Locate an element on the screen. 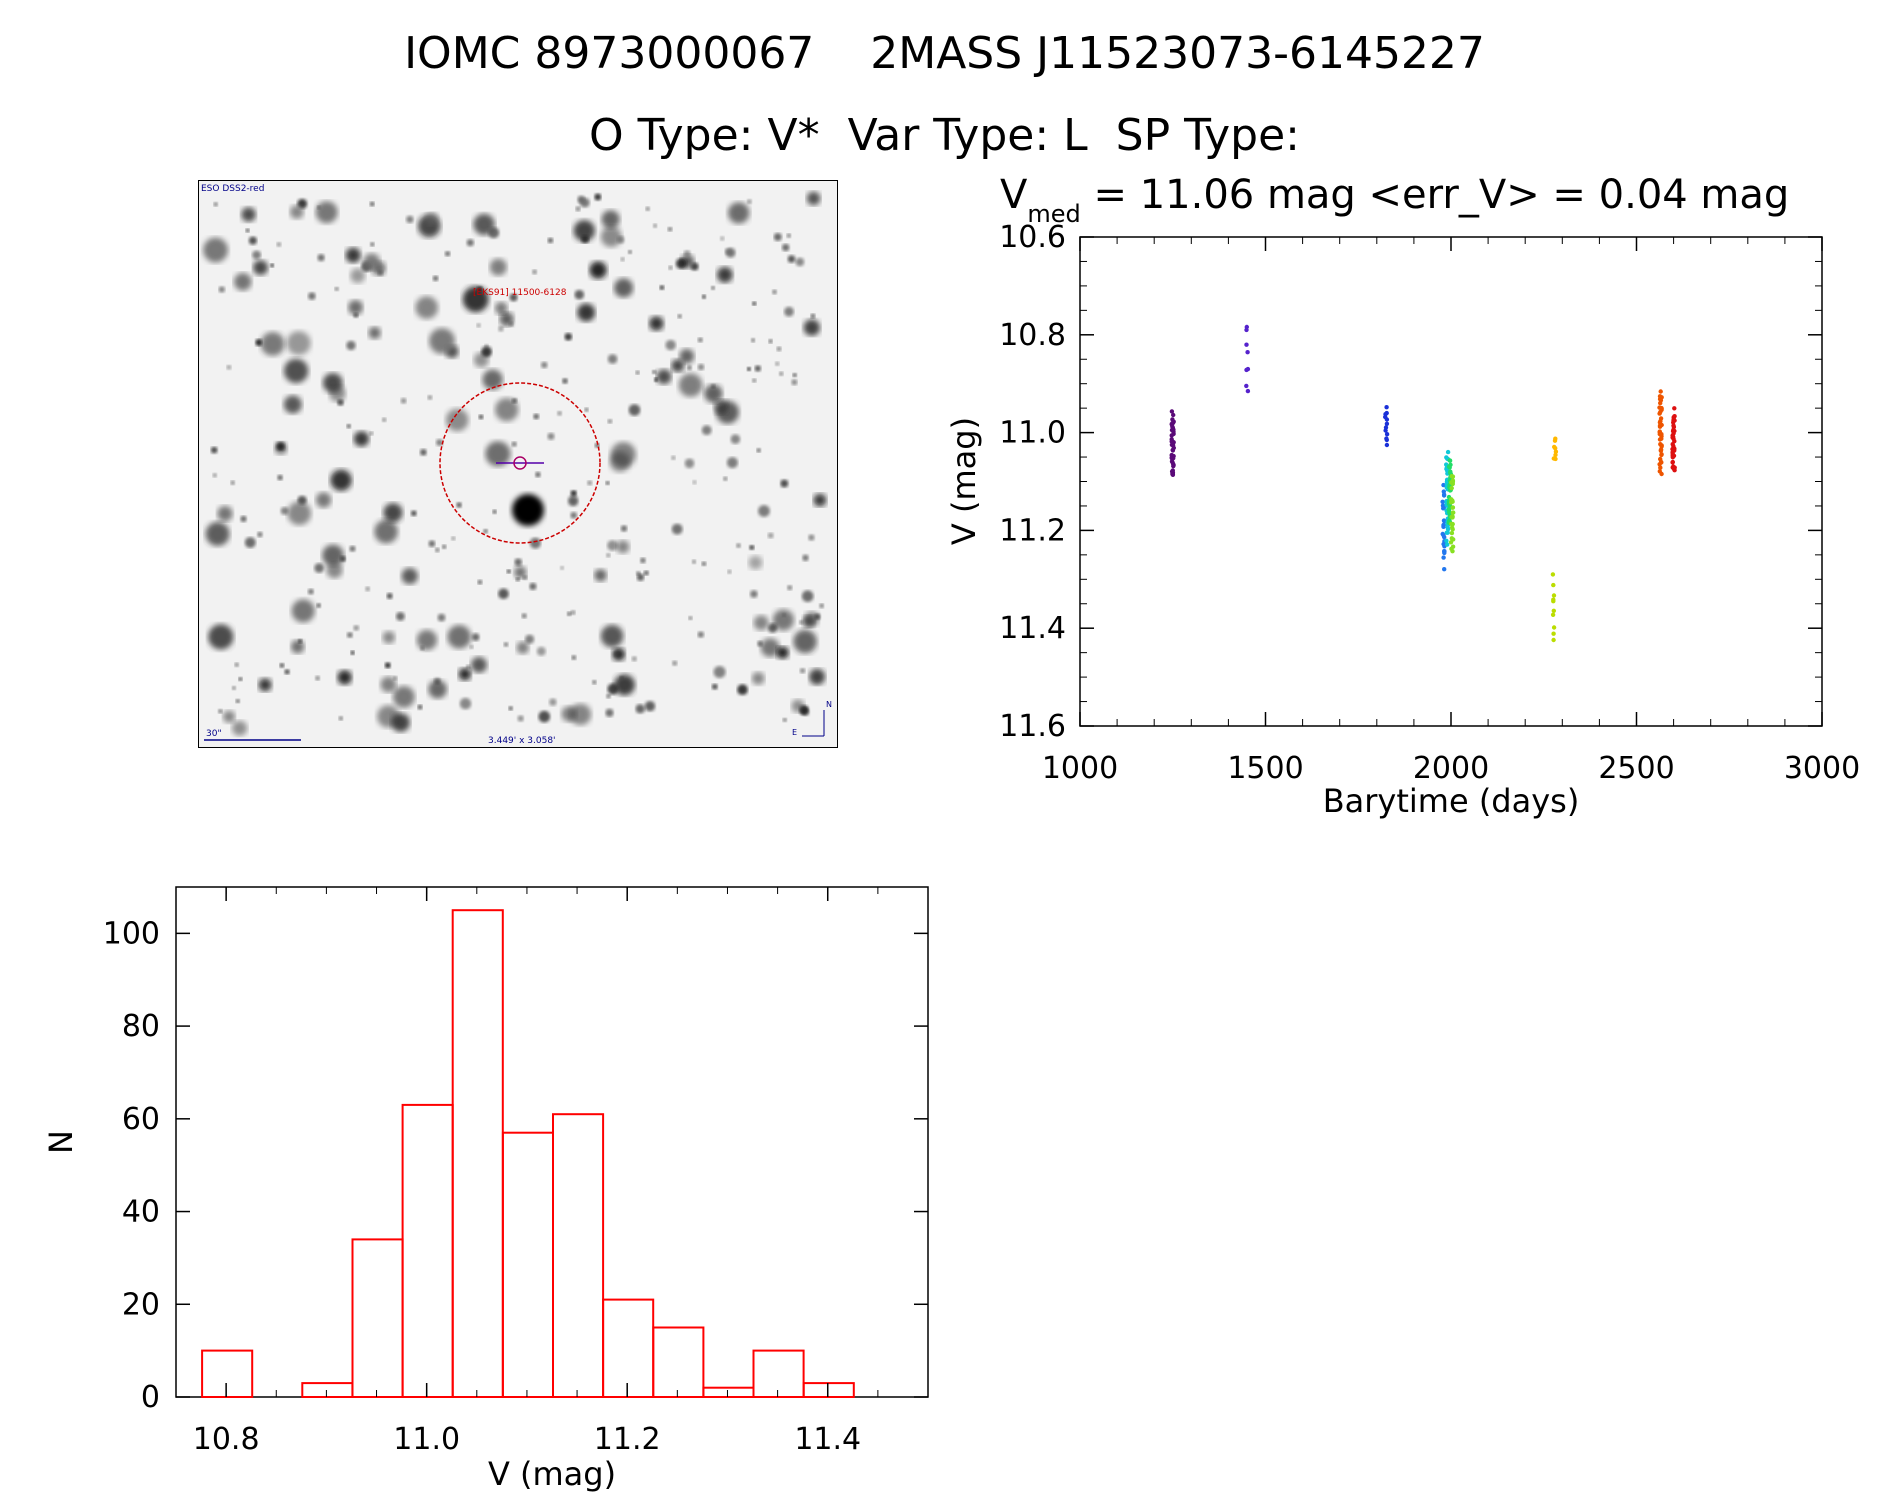  object-label: [EKS91] 11500-6128 is located at coordinates (520, 293).